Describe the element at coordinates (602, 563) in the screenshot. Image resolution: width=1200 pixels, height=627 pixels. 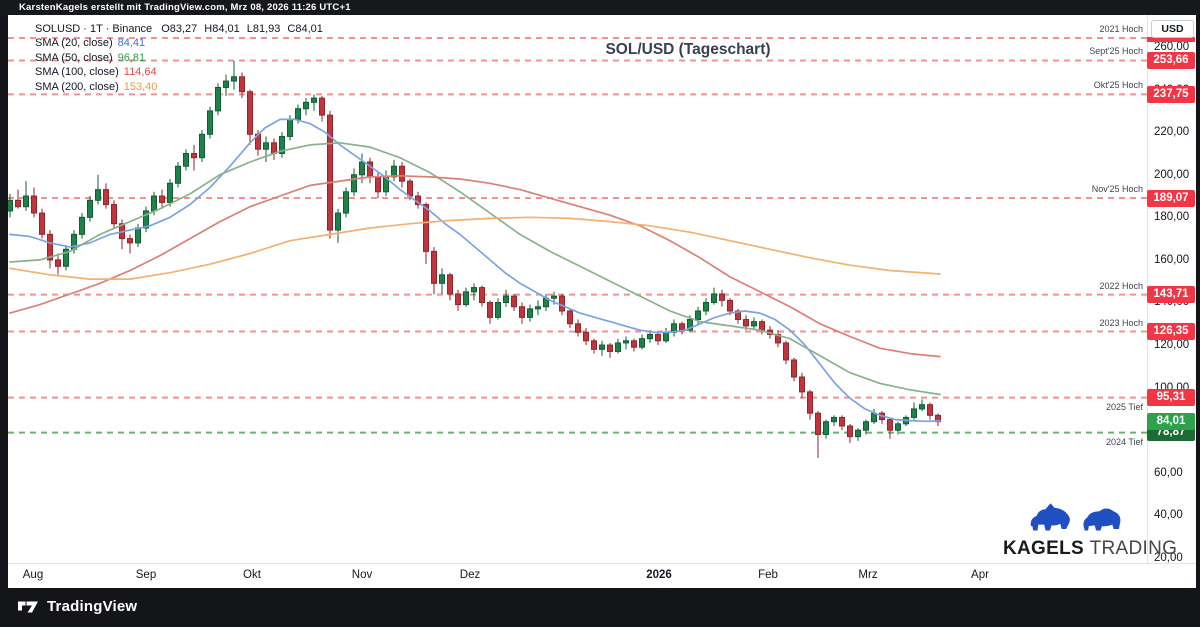
I see `time-axis-border` at that location.